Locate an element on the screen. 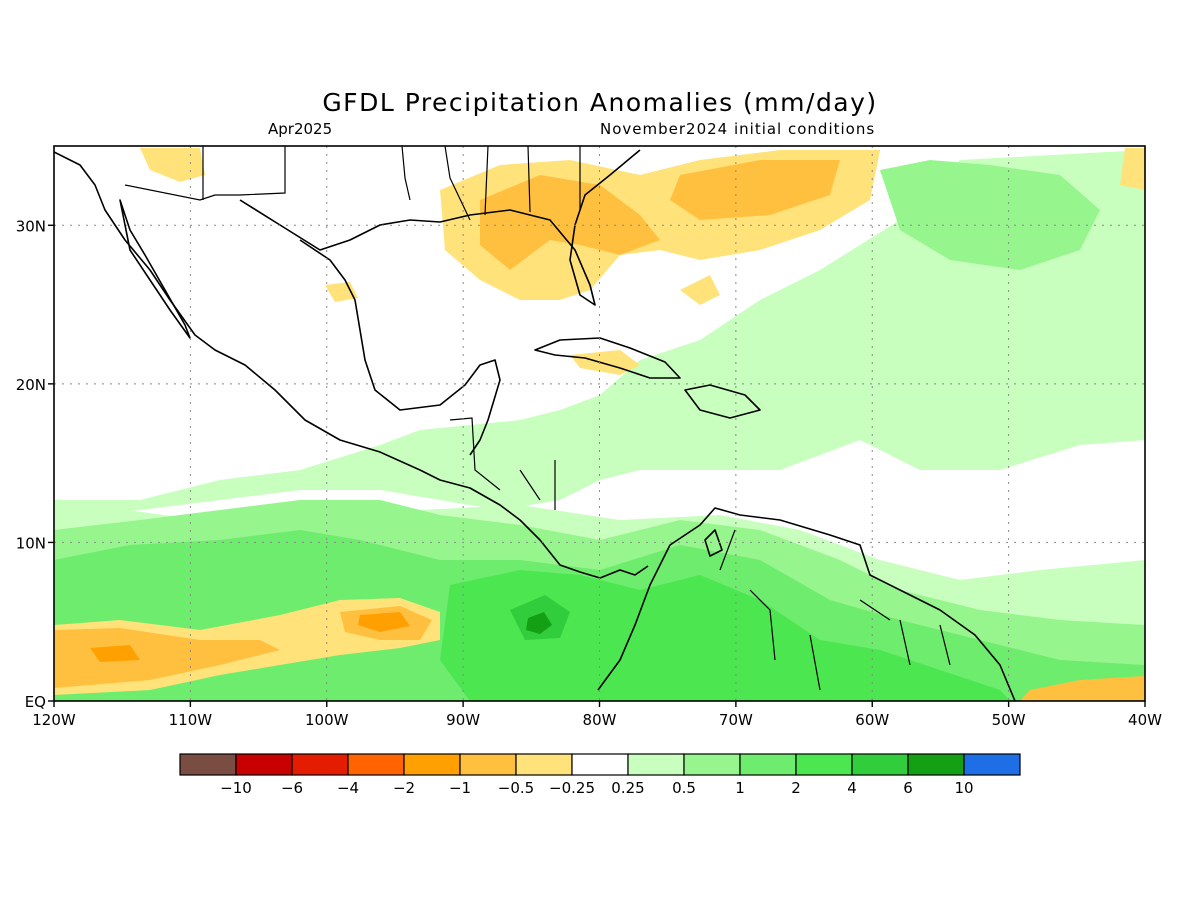 The image size is (1200, 900). lat-tick-label: 10N is located at coordinates (31, 543).